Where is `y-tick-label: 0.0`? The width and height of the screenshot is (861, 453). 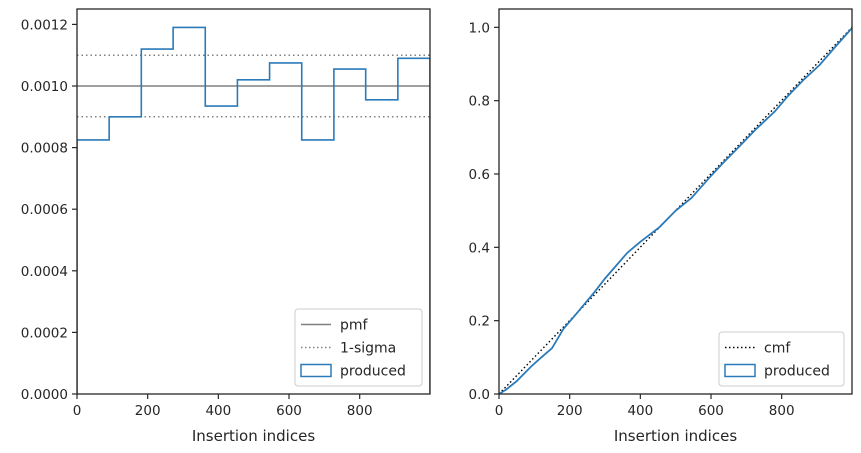 y-tick-label: 0.0 is located at coordinates (479, 395).